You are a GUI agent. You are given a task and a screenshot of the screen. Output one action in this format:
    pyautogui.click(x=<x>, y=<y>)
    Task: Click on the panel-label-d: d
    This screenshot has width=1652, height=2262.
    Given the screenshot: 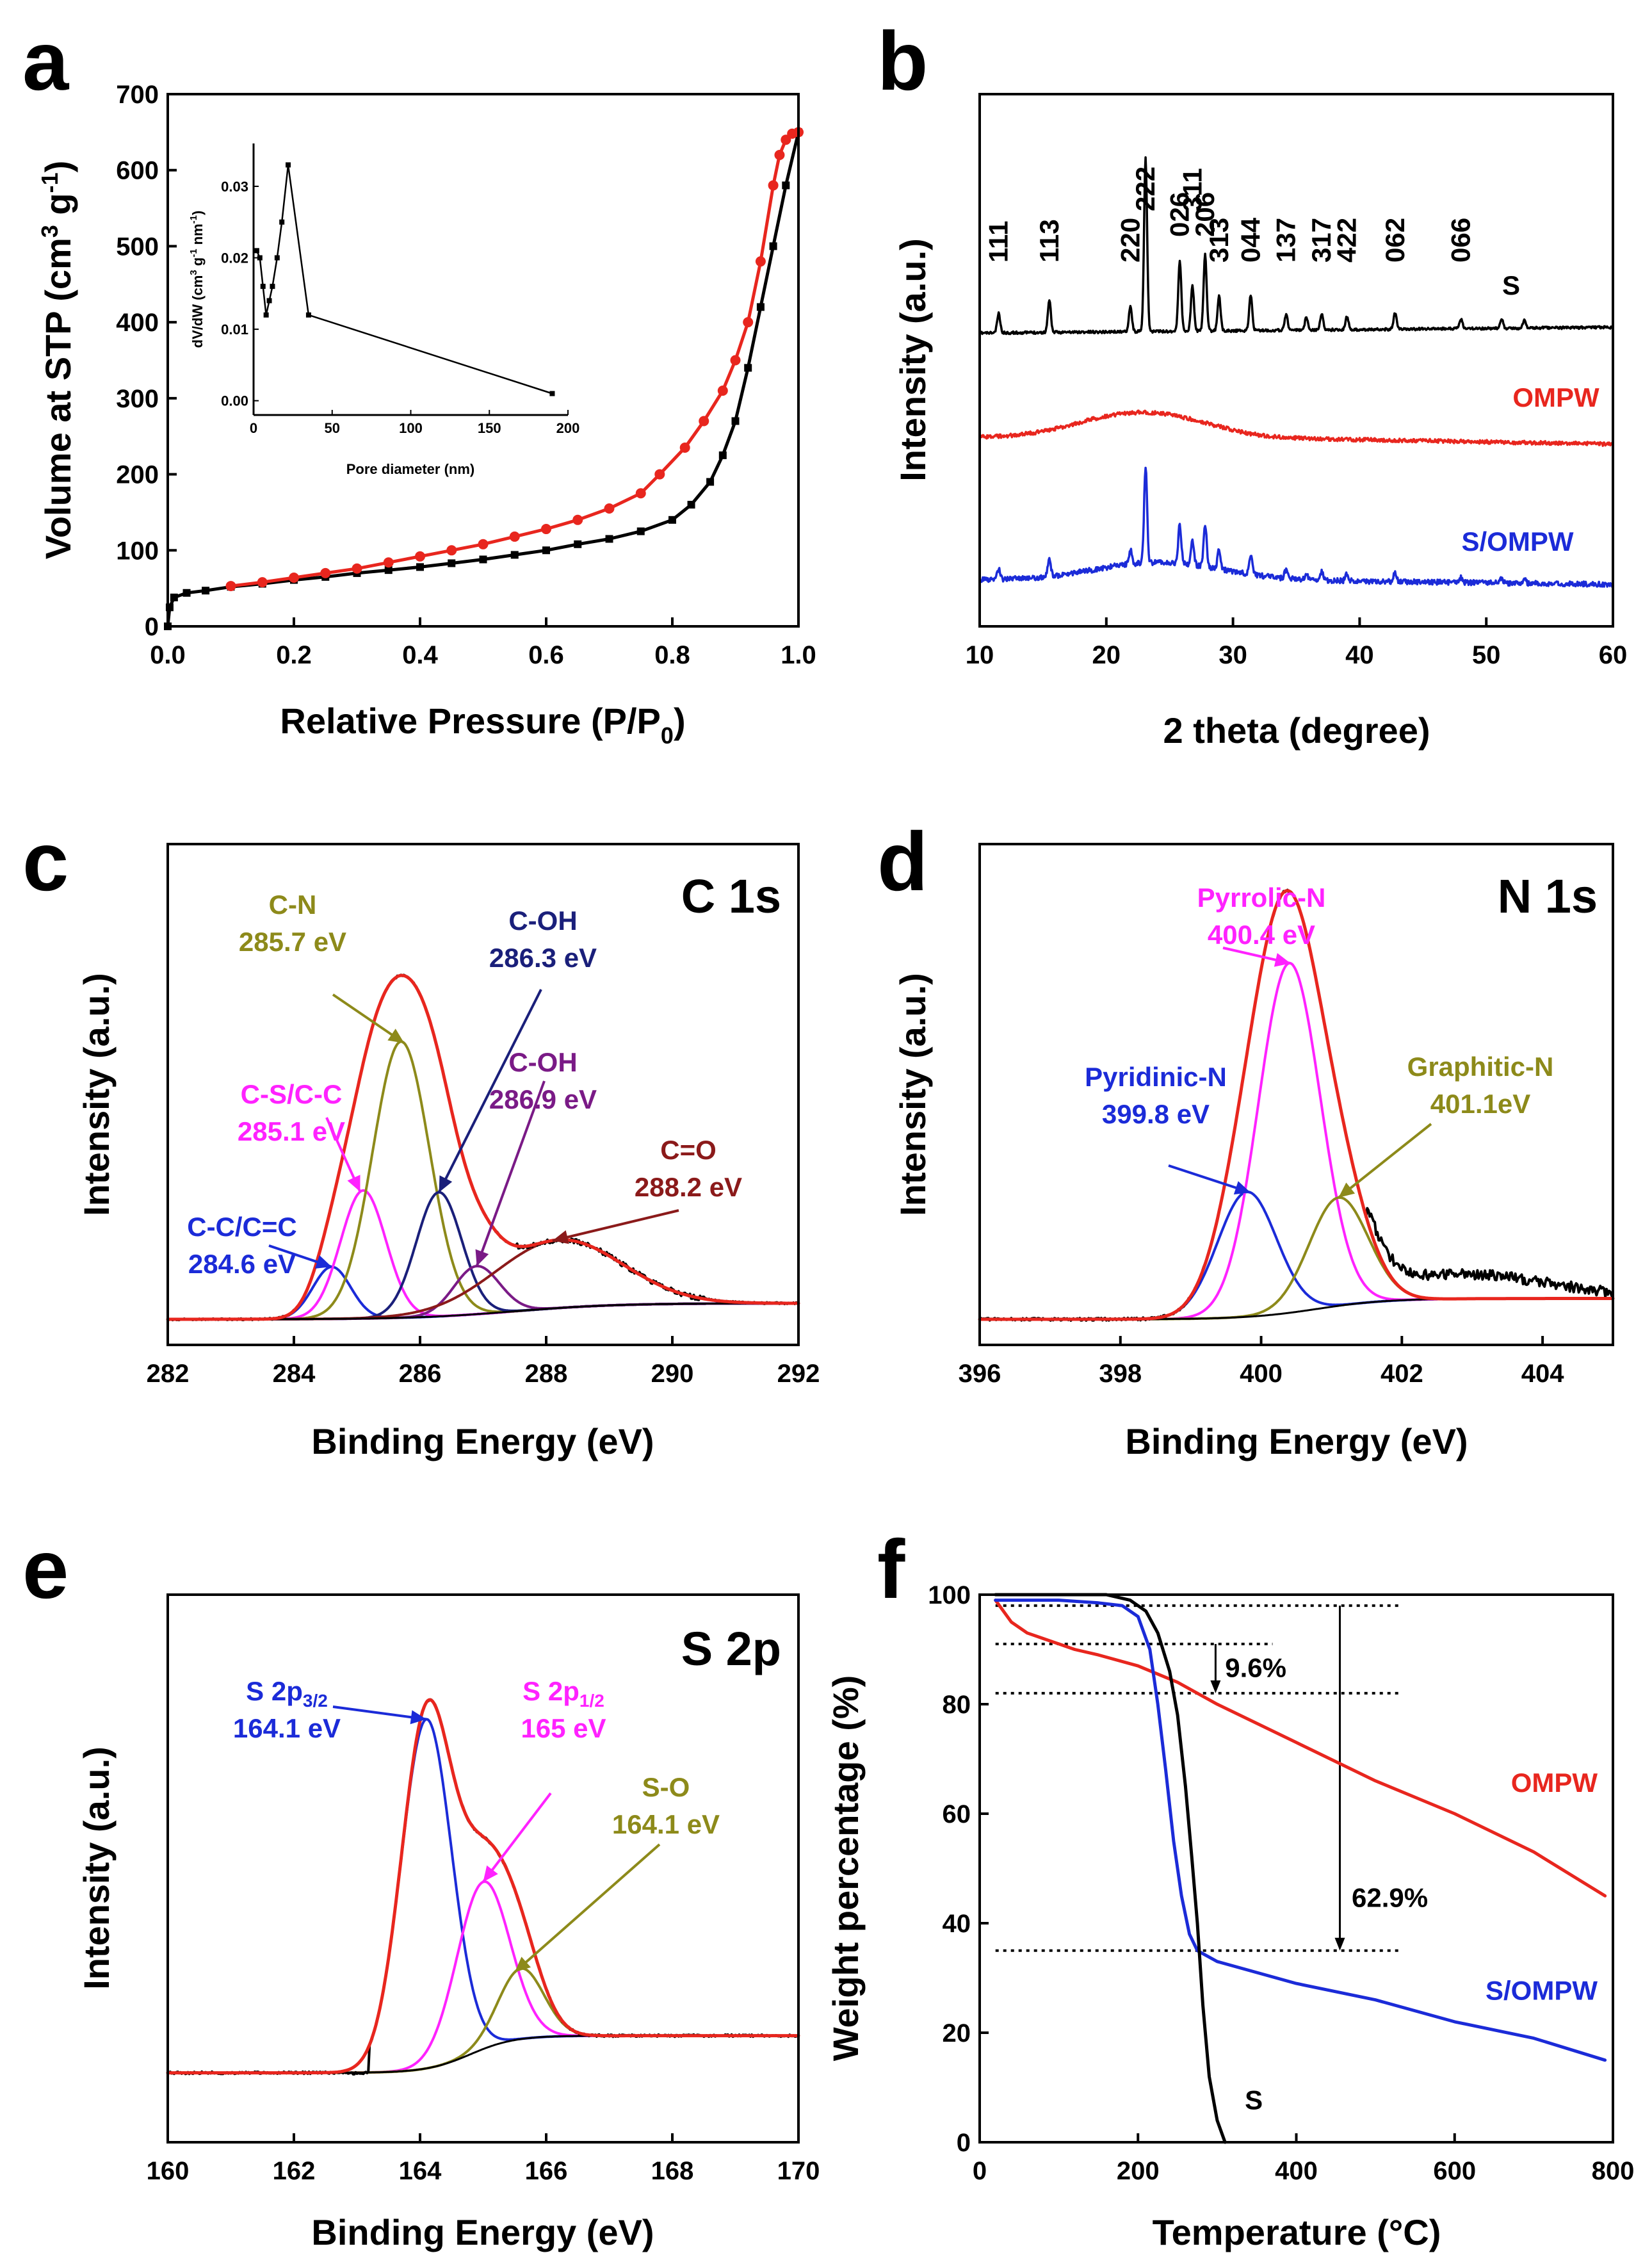 What is the action you would take?
    pyautogui.click(x=903, y=861)
    